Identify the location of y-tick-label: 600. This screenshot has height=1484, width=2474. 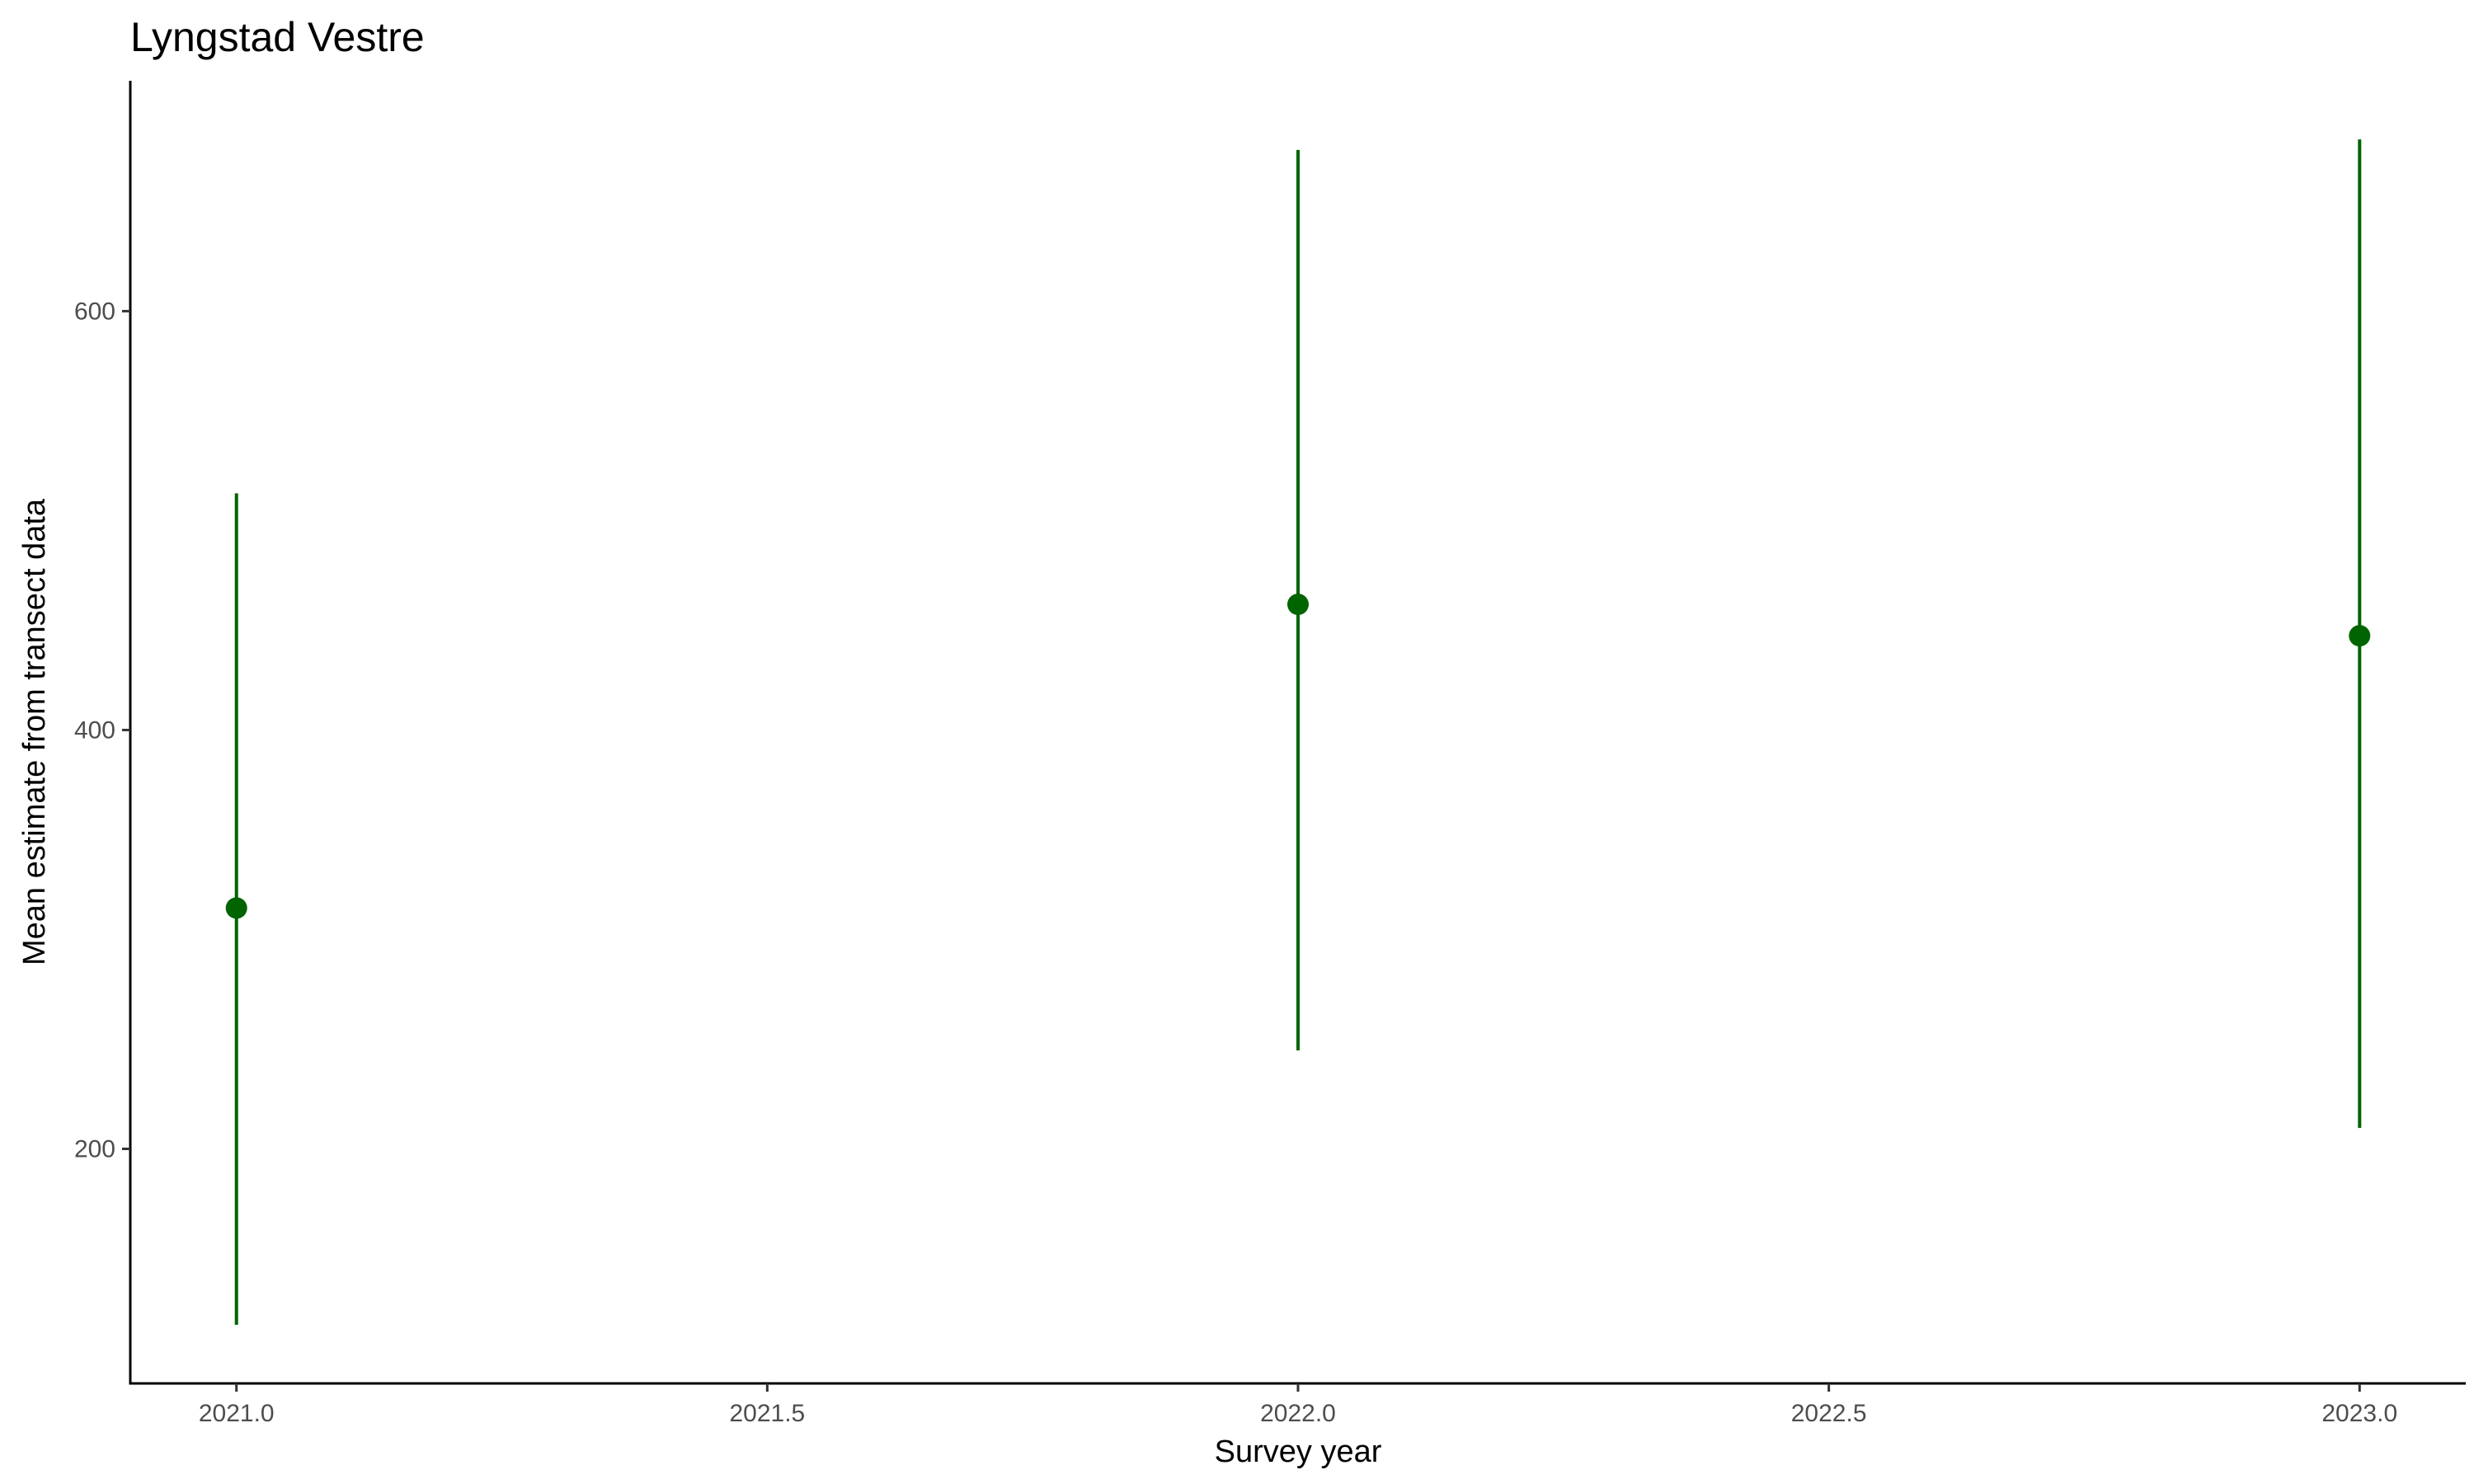
(94, 311).